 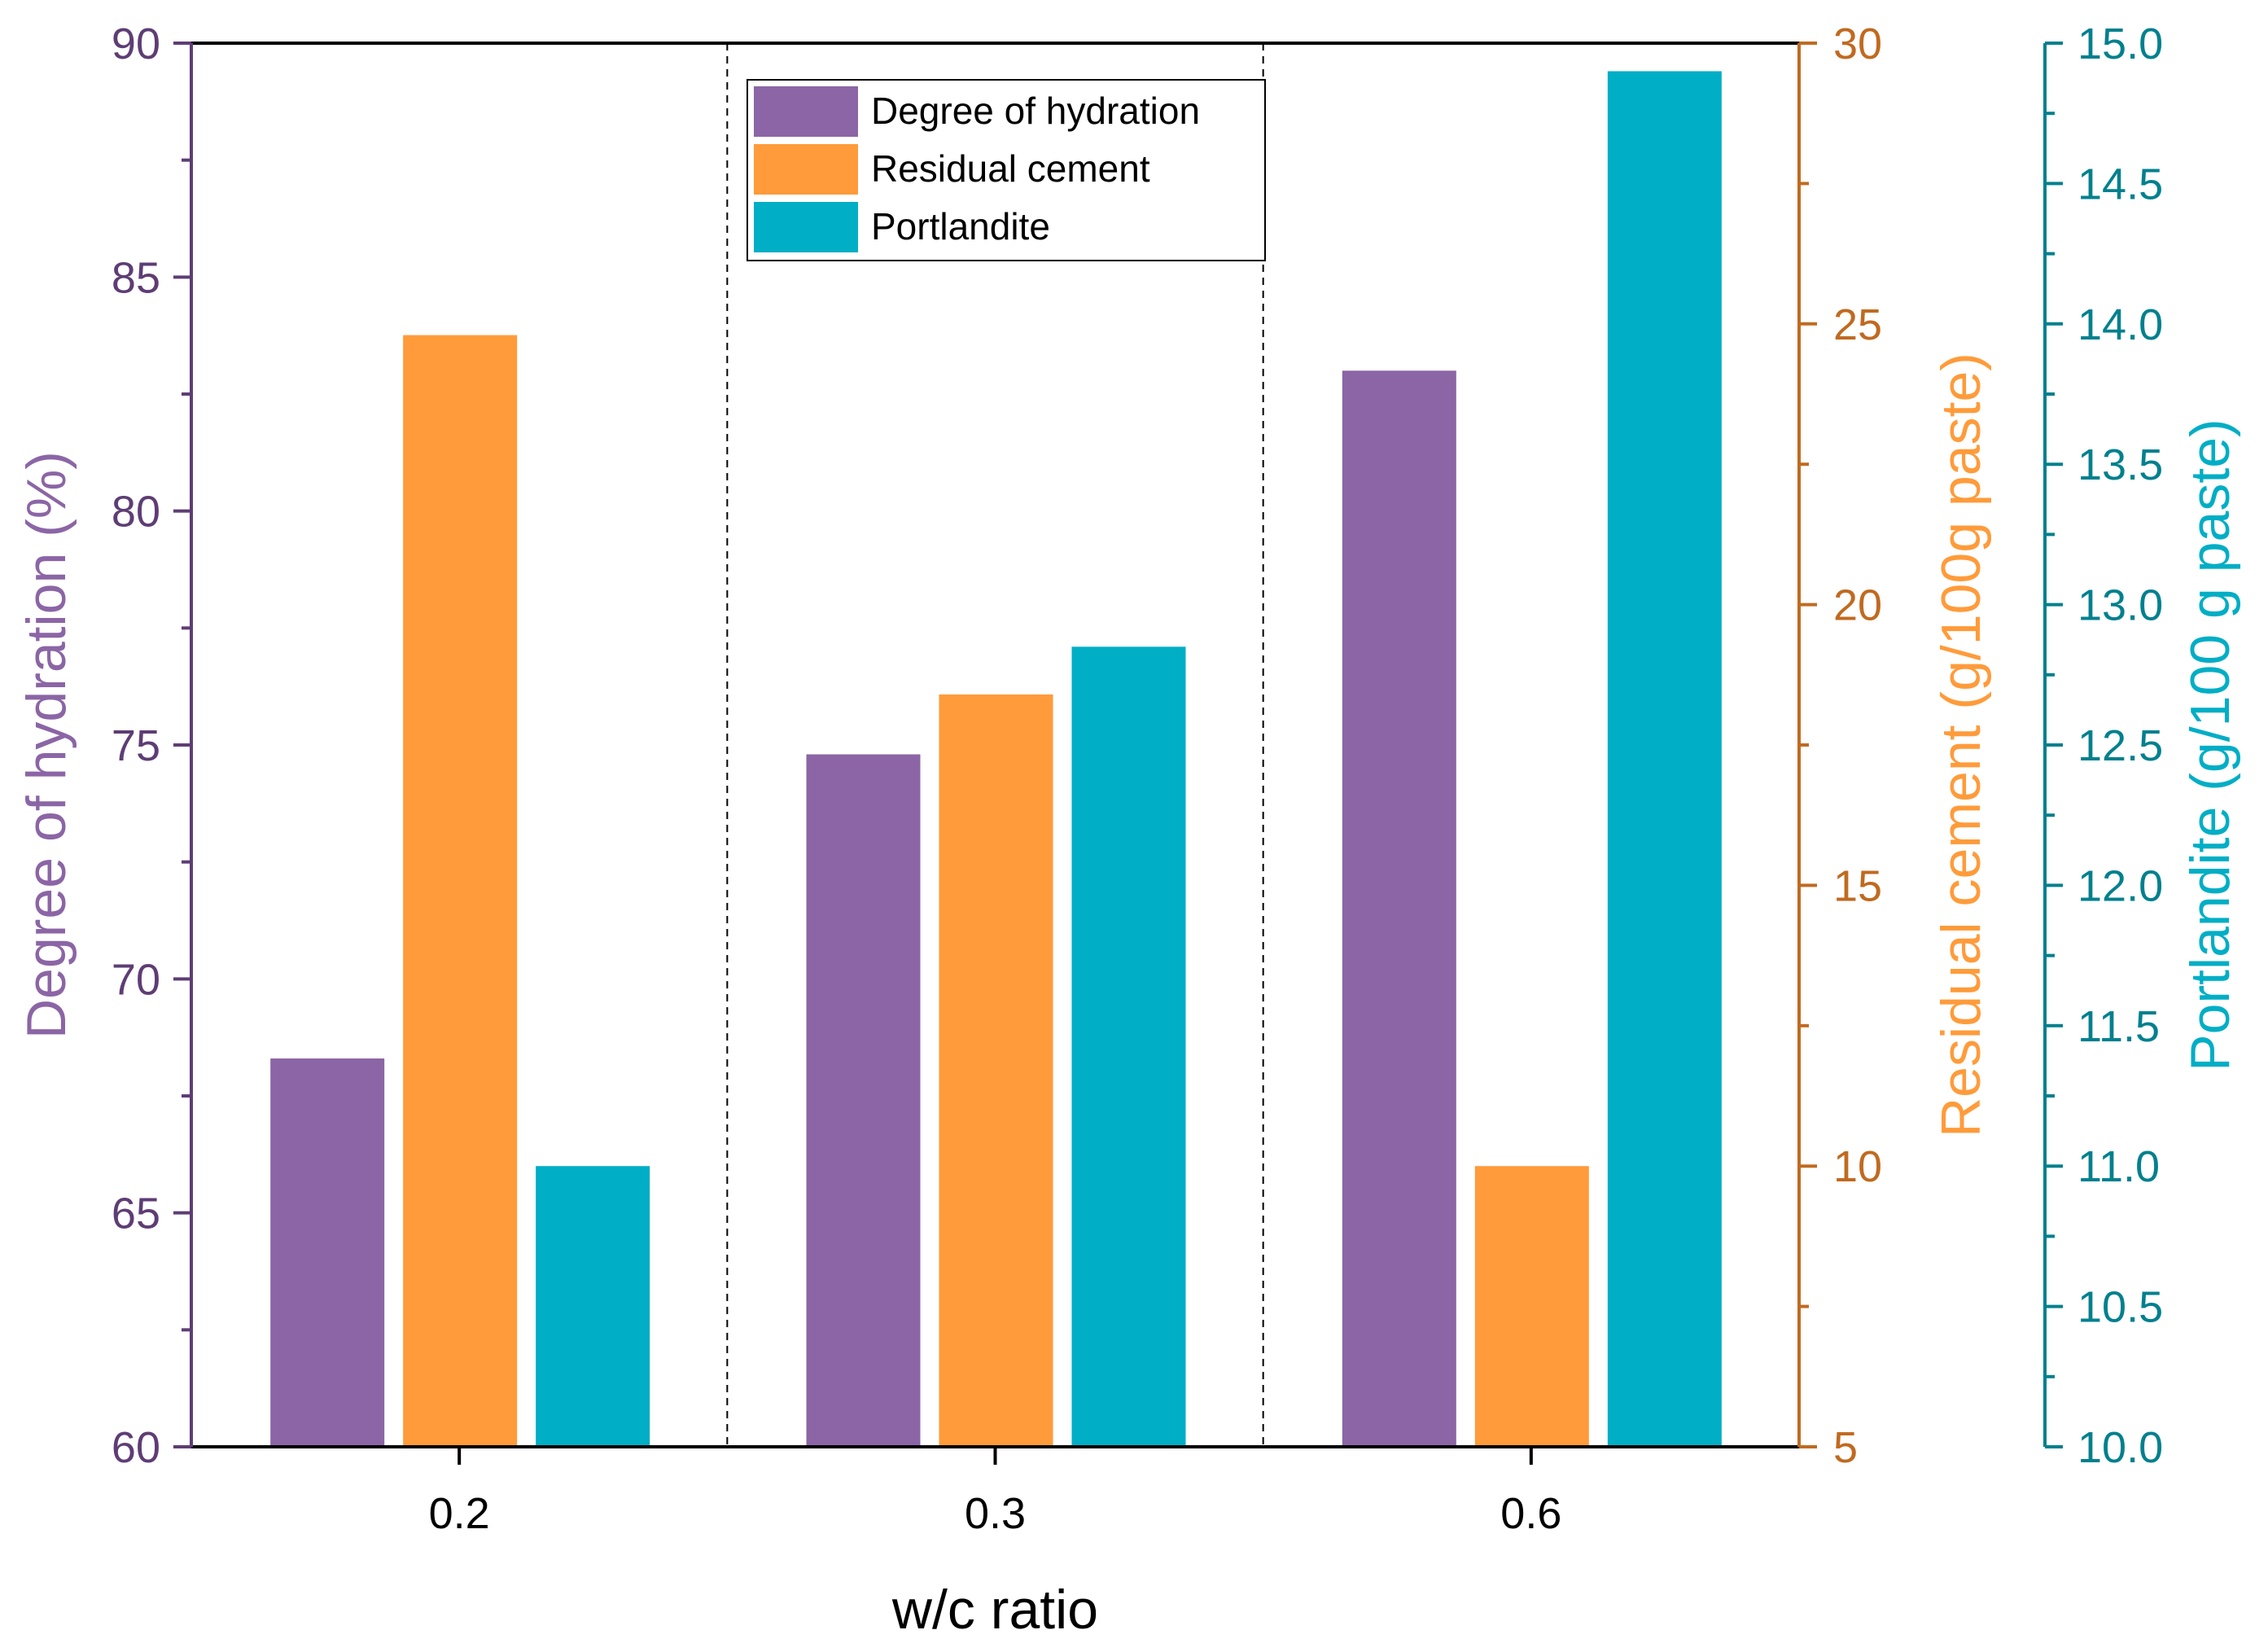 What do you see at coordinates (1035, 111) in the screenshot?
I see `legend-label-degree-of-hydration: Degree of hydration` at bounding box center [1035, 111].